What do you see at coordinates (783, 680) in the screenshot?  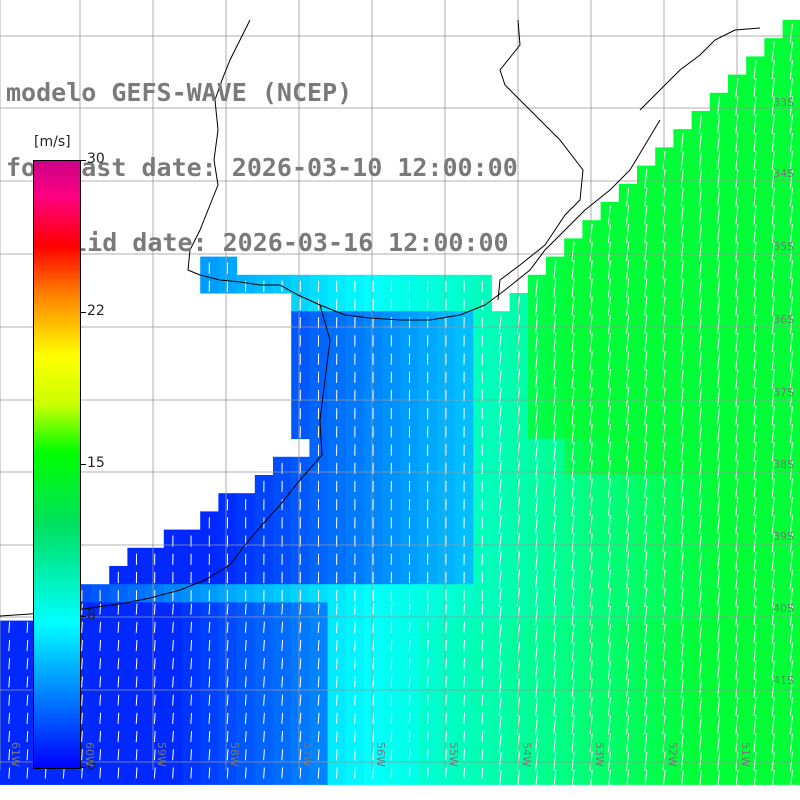 I see `lat-label: 41S` at bounding box center [783, 680].